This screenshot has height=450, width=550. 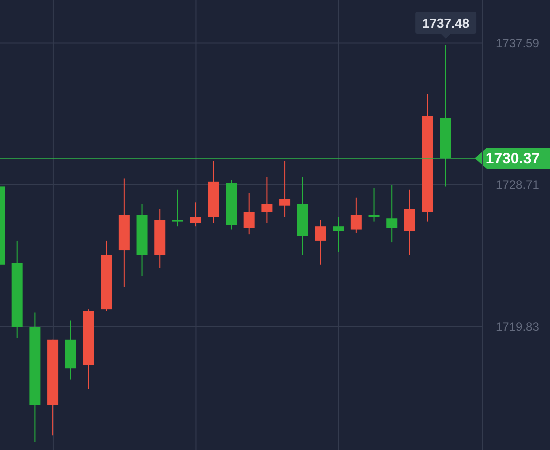 What do you see at coordinates (513, 158) in the screenshot?
I see `ref-line-label: 1730.37` at bounding box center [513, 158].